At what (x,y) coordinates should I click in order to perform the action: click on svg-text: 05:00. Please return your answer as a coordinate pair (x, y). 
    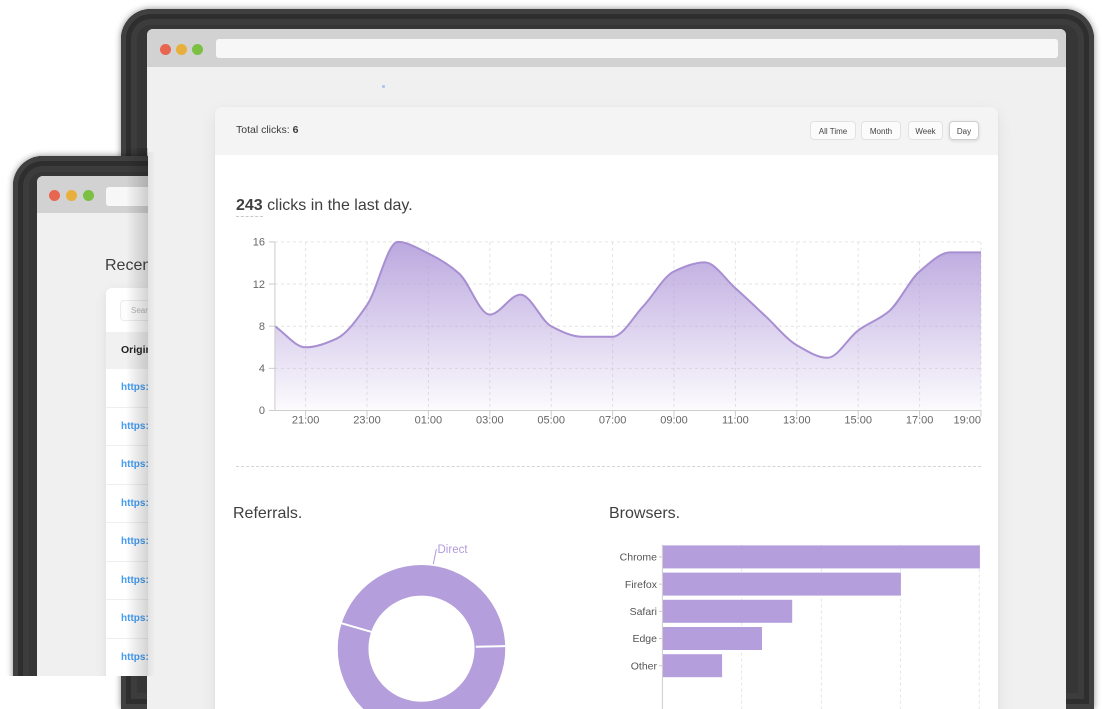
    Looking at the image, I should click on (551, 421).